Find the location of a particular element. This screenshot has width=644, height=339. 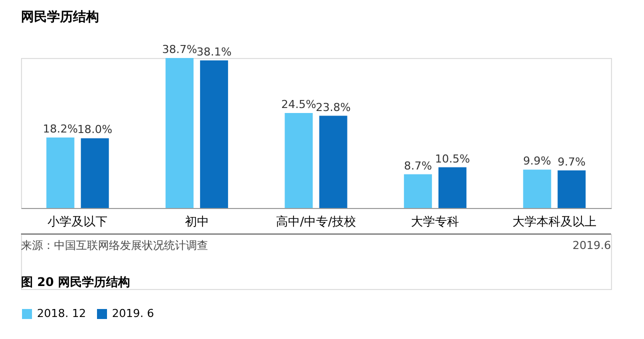

x-tick-label: 初中 is located at coordinates (196, 221).